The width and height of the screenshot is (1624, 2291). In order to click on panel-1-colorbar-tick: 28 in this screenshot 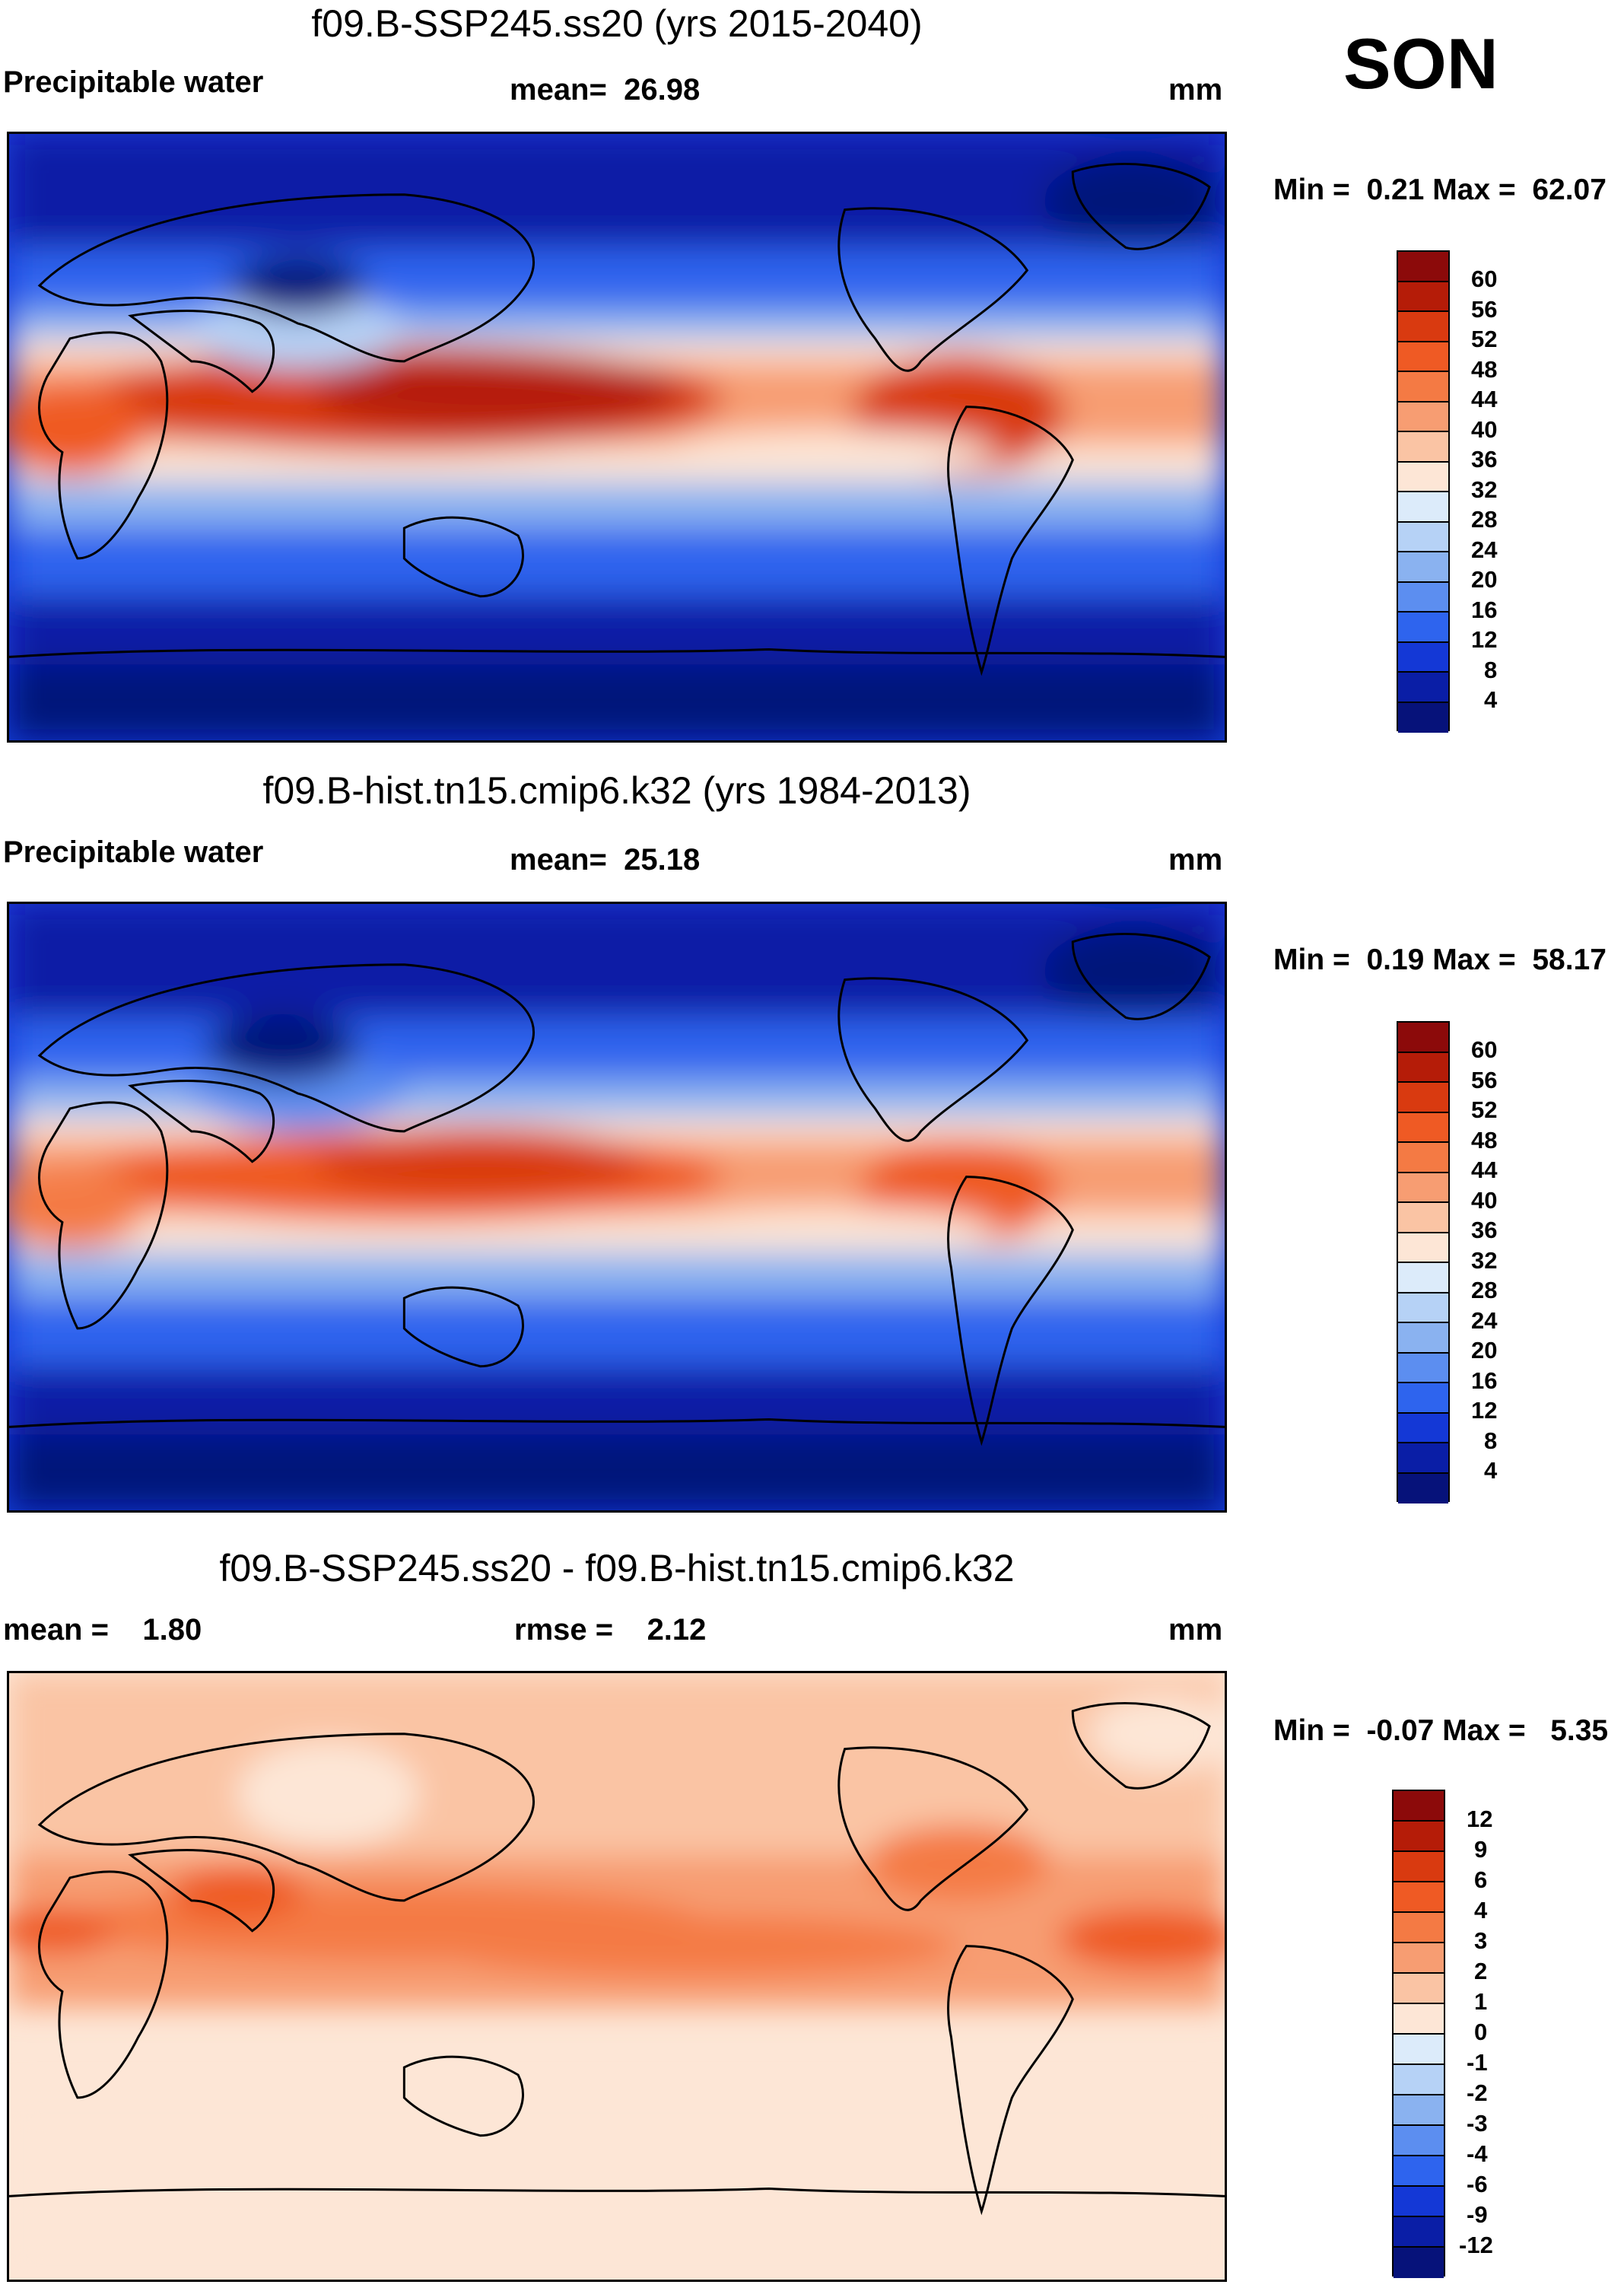, I will do `click(1484, 519)`.